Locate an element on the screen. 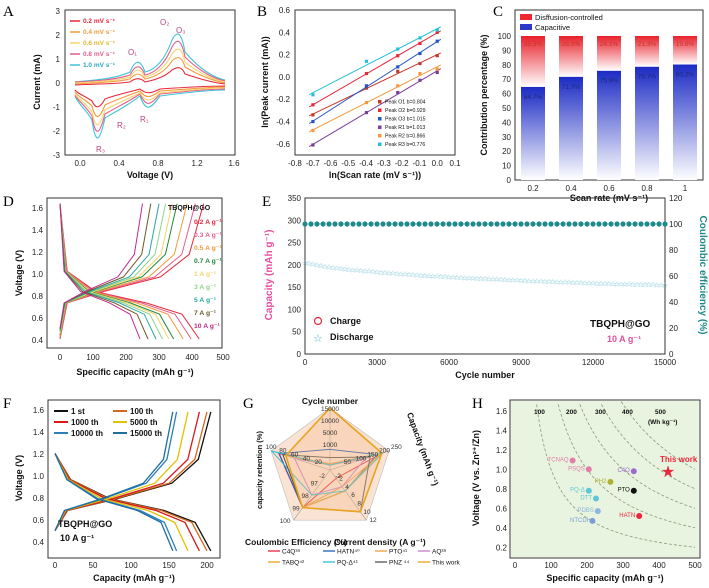 The height and width of the screenshot is (588, 709). bar-diffusion is located at coordinates (533, 61).